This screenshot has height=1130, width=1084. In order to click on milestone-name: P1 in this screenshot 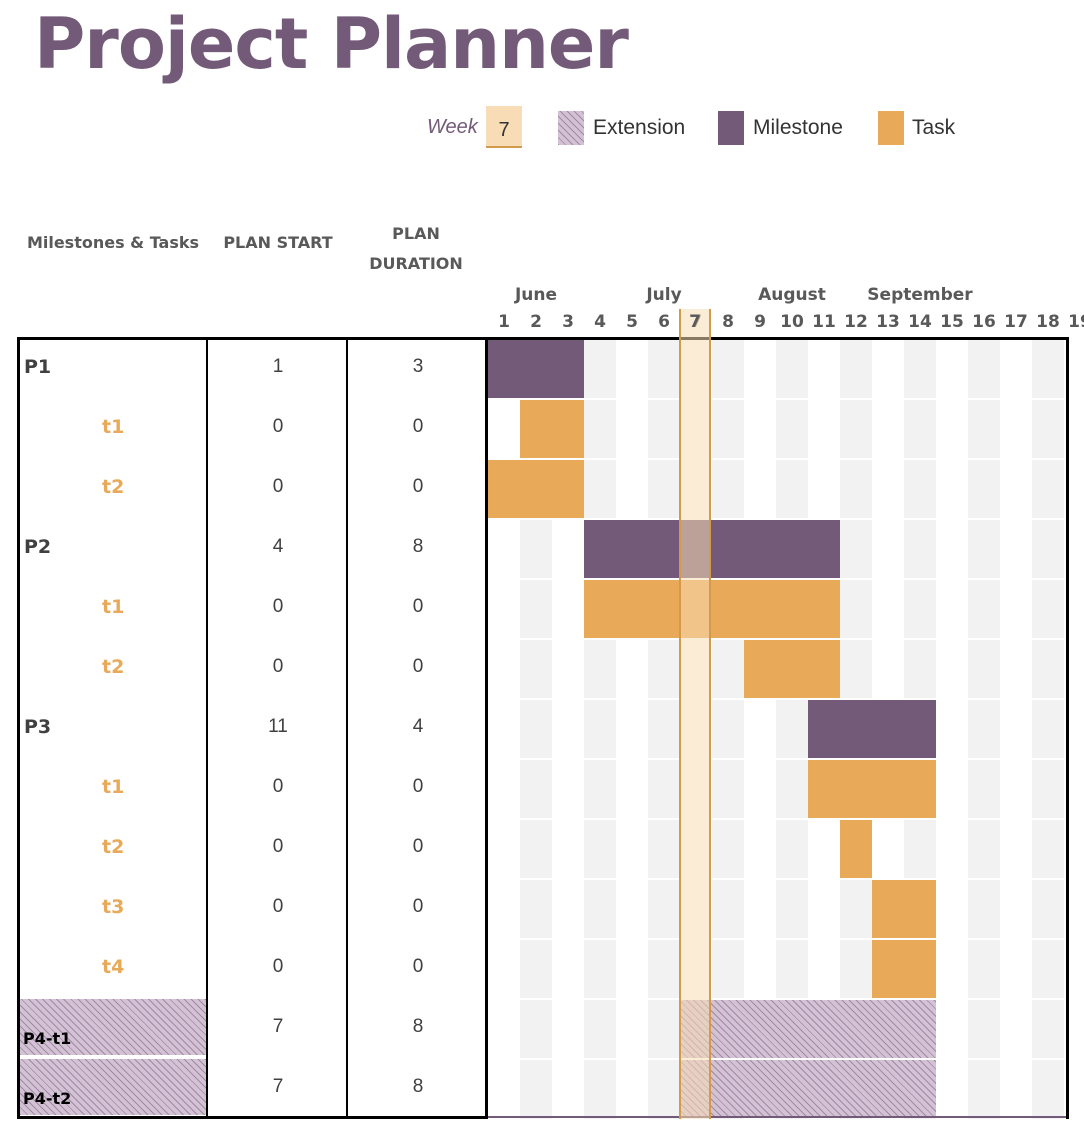, I will do `click(38, 367)`.